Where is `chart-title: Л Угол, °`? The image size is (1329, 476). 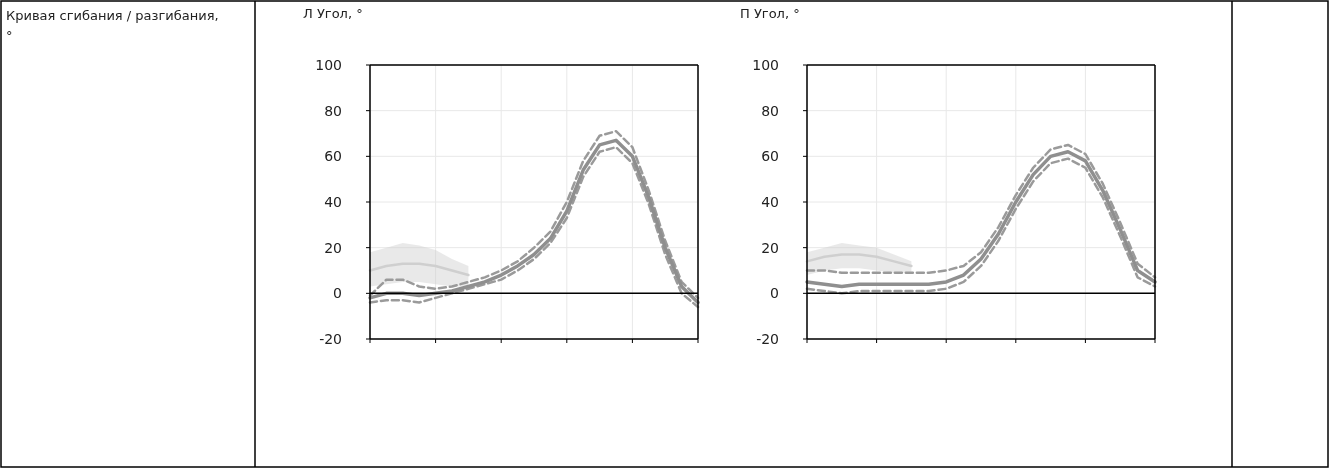 chart-title: Л Угол, ° is located at coordinates (333, 13).